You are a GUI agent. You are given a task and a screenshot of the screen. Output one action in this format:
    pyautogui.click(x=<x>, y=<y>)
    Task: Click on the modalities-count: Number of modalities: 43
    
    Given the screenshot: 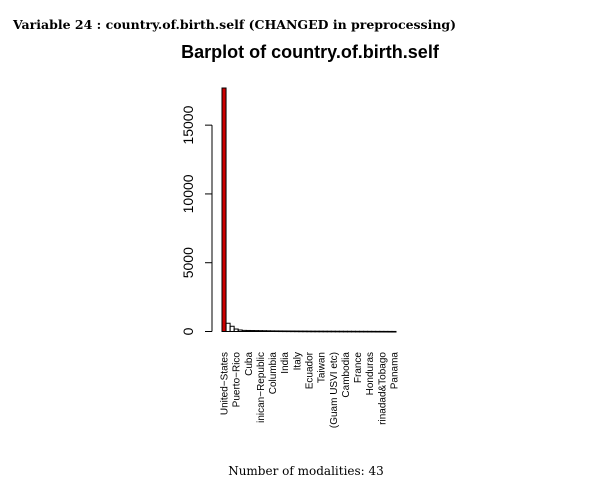 What is the action you would take?
    pyautogui.click(x=306, y=471)
    